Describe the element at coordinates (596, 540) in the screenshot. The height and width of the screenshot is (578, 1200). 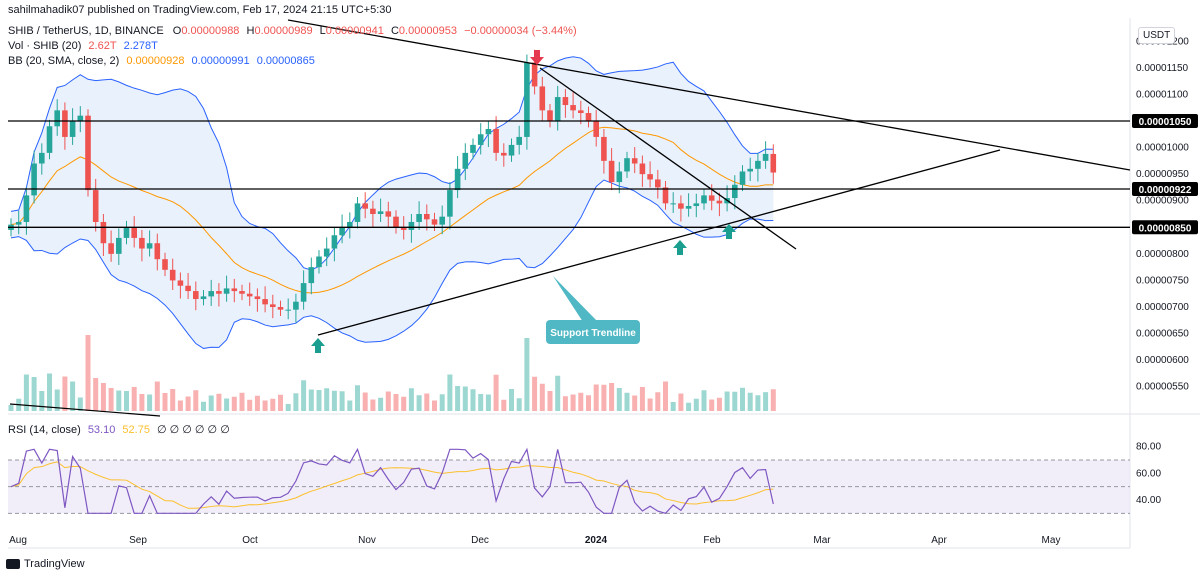
I see `x-tick-label: 2024` at that location.